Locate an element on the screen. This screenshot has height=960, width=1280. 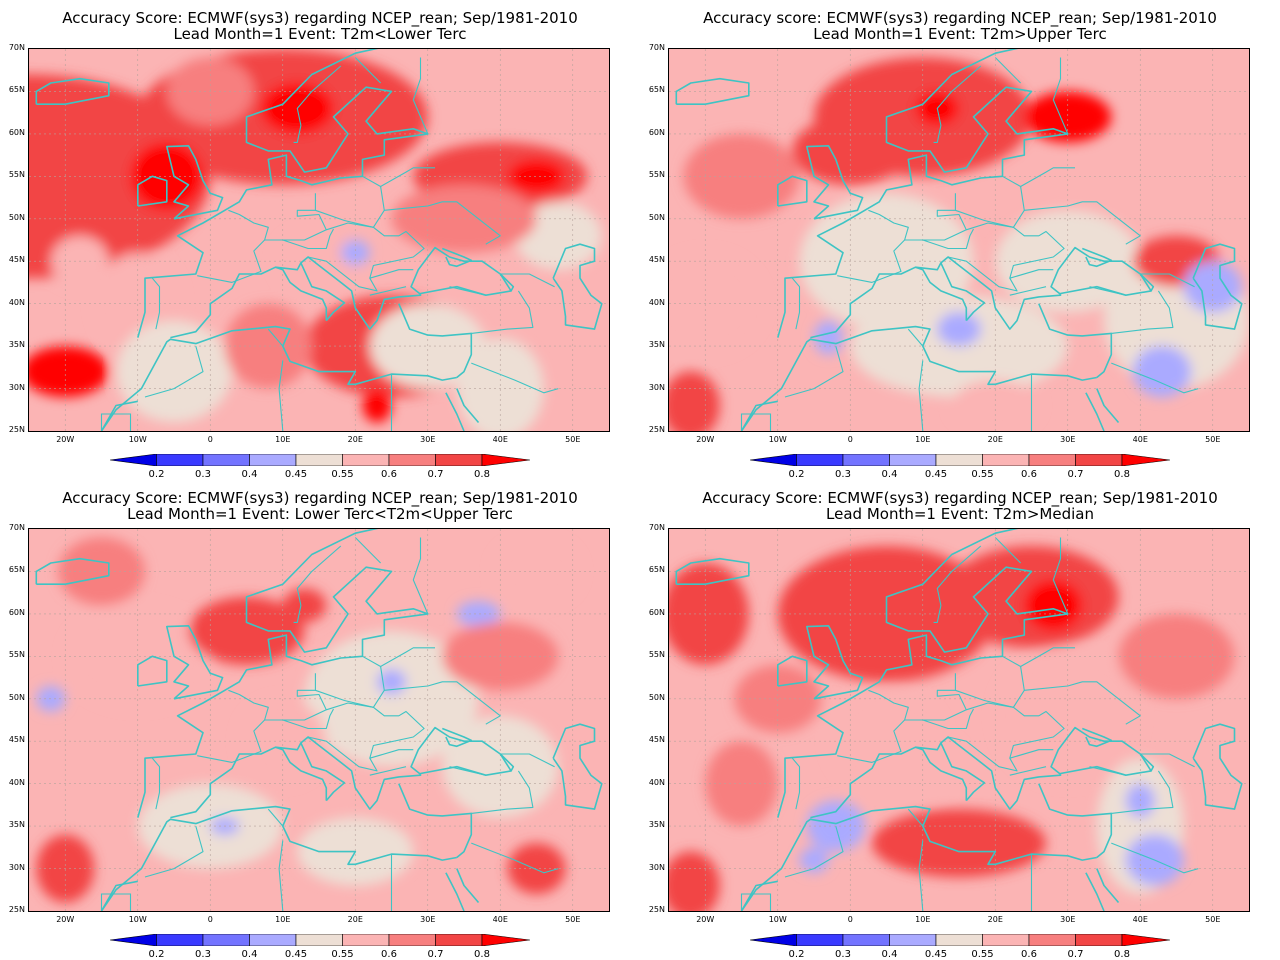
lon-tick-label: 10E is located at coordinates (283, 439).